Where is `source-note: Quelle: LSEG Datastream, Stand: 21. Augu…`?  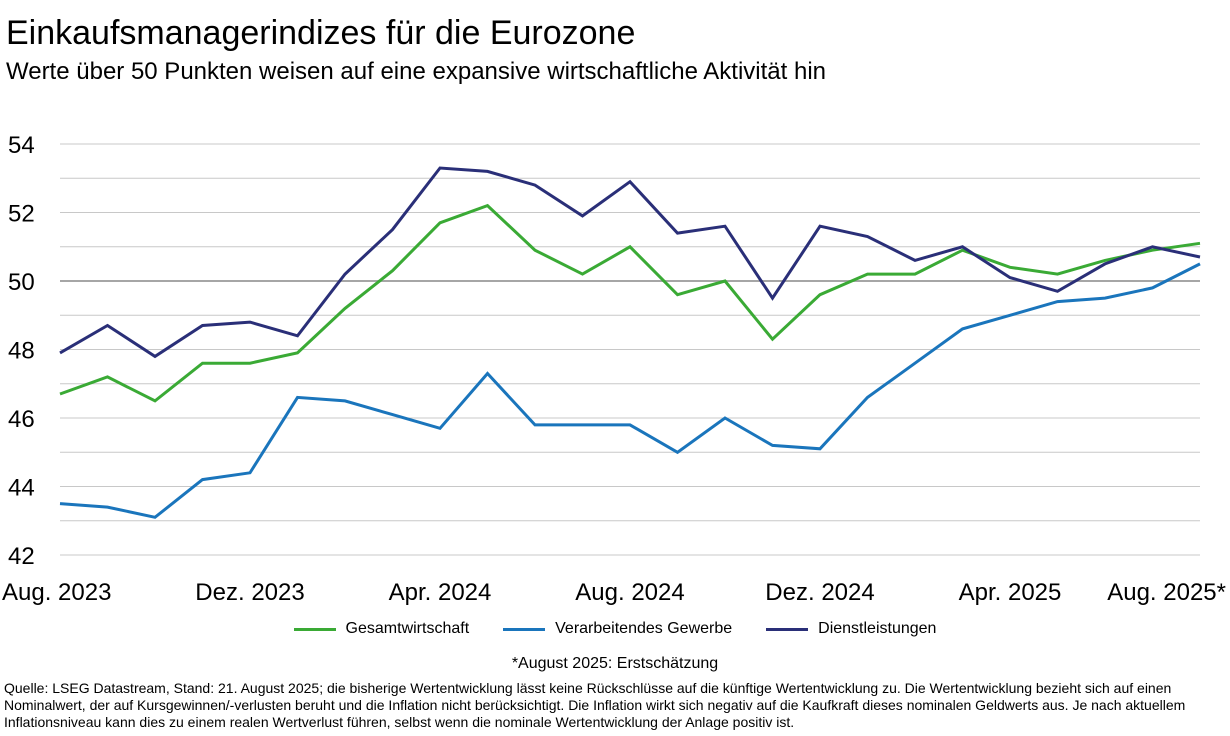 source-note: Quelle: LSEG Datastream, Stand: 21. Augu… is located at coordinates (595, 705).